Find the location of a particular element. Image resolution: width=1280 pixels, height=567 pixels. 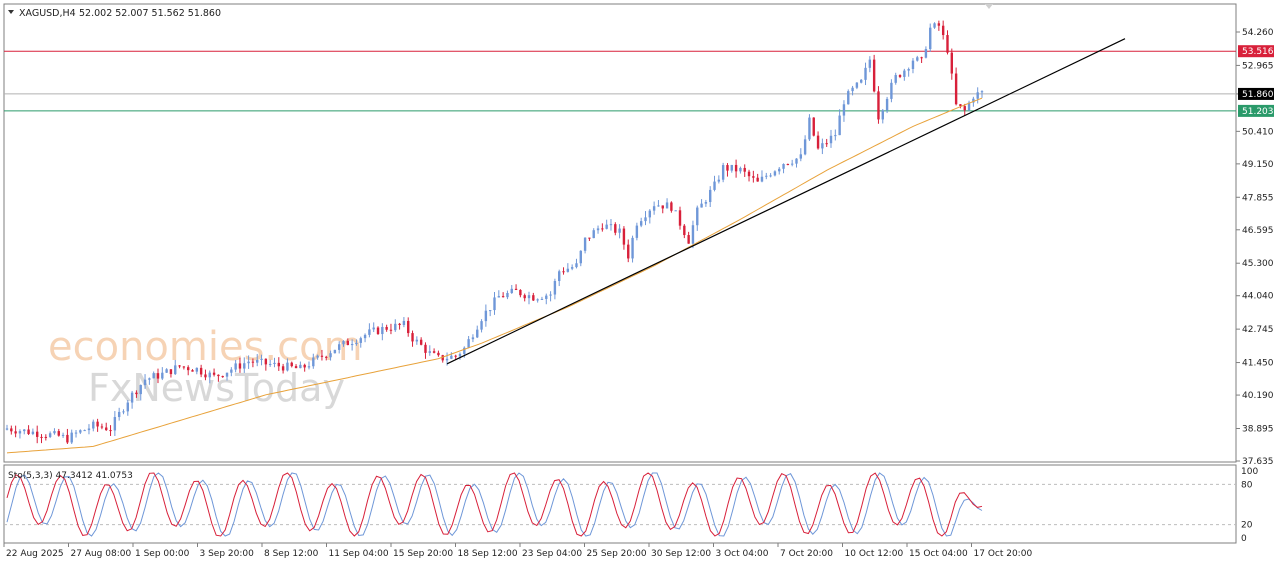

time-axis-label: 27 Aug 08:00 is located at coordinates (101, 554).